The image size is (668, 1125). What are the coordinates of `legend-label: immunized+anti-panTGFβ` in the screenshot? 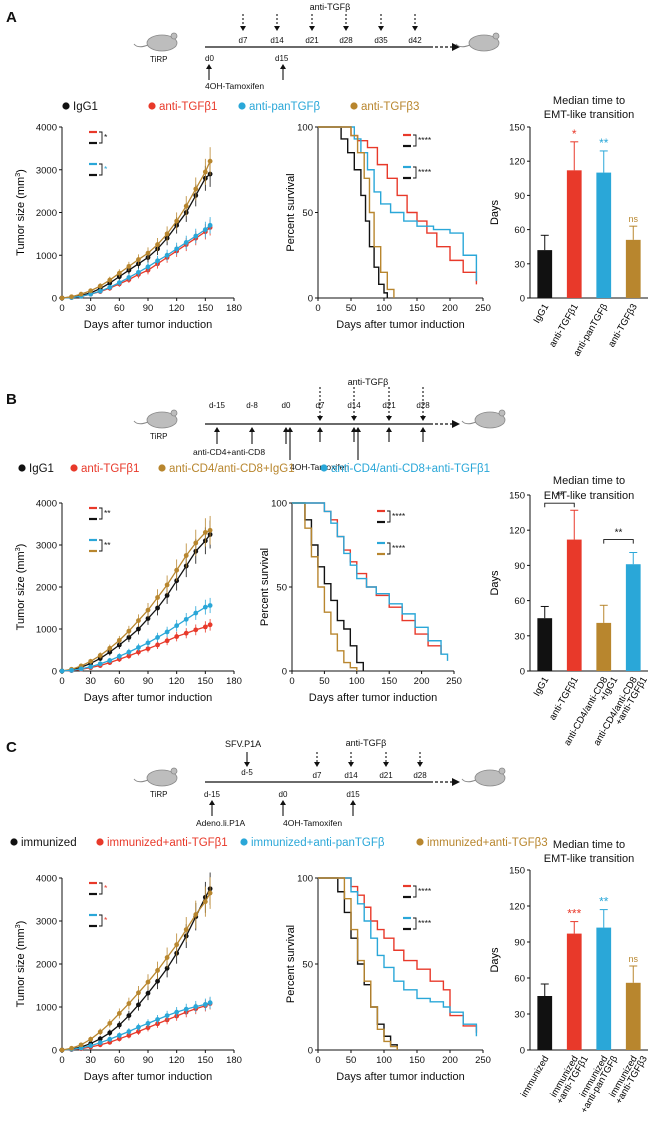 It's located at (318, 843).